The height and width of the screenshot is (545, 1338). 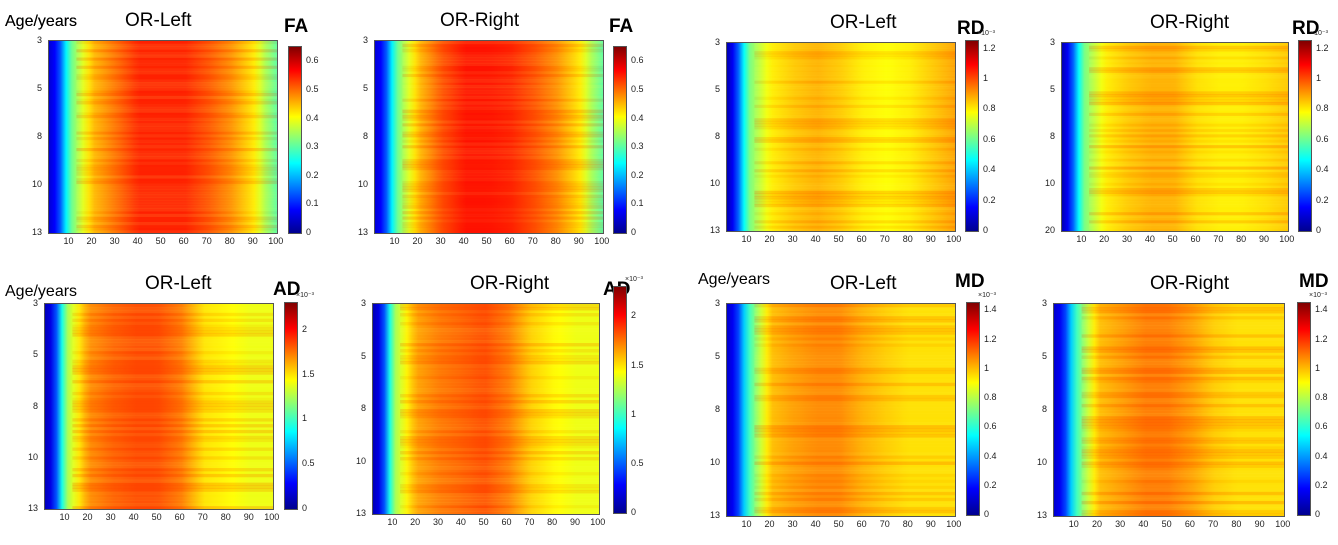 I want to click on colorbar-scale-label: ×10⁻³, so click(x=305, y=295).